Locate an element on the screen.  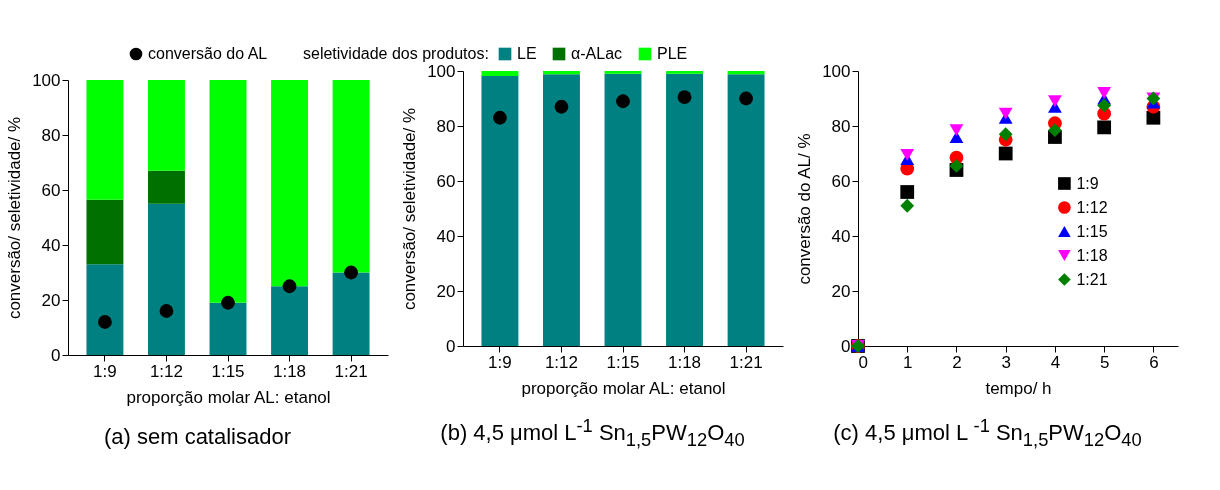
legend-label: 1:18 is located at coordinates (1092, 255).